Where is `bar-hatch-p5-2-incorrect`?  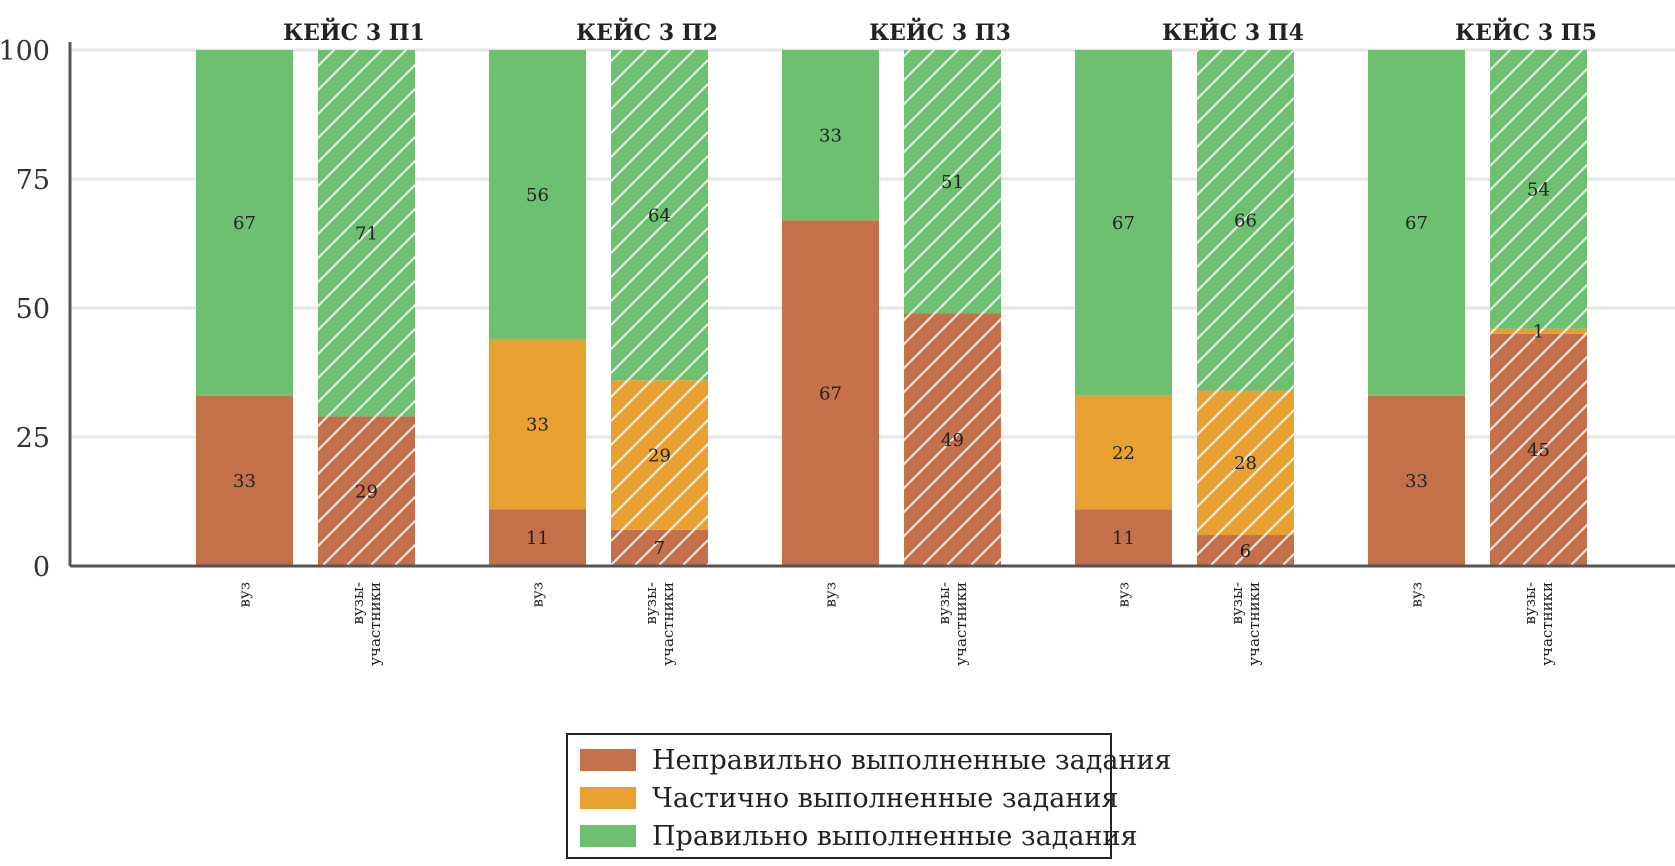
bar-hatch-p5-2-incorrect is located at coordinates (1538, 449).